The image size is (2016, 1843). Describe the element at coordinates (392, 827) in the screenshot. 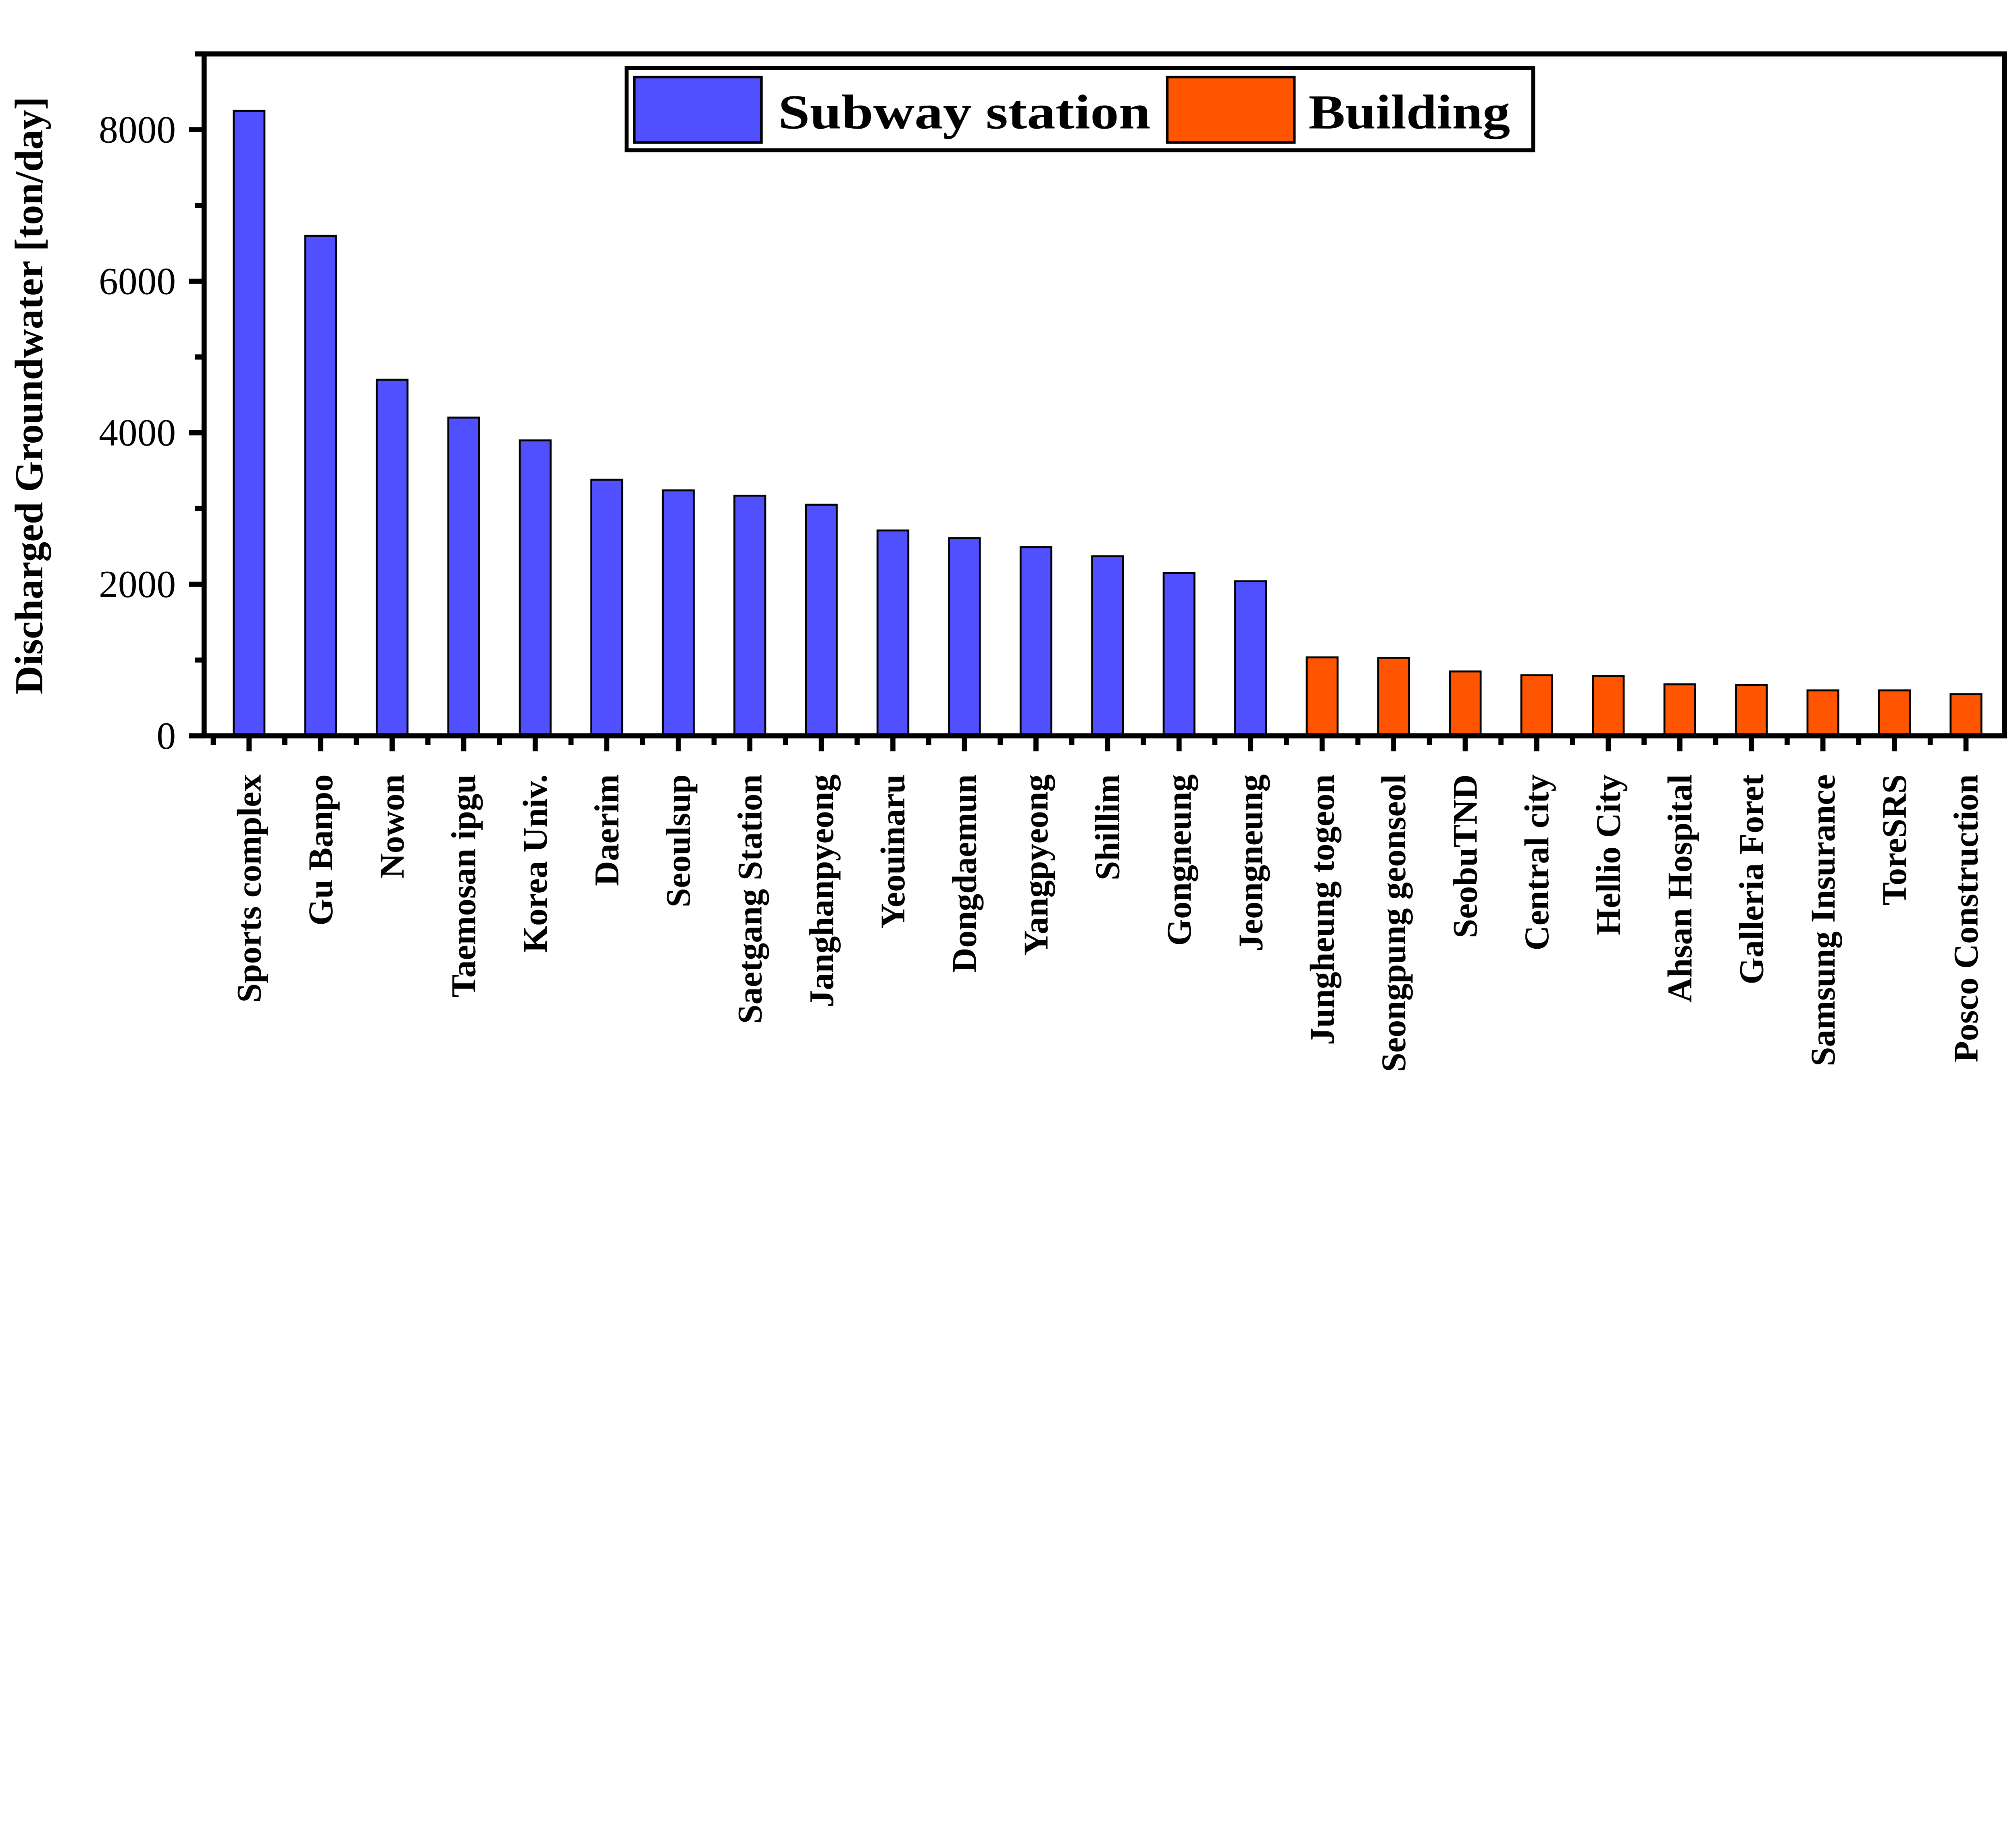

I see `x-tick-label: Nowon` at that location.